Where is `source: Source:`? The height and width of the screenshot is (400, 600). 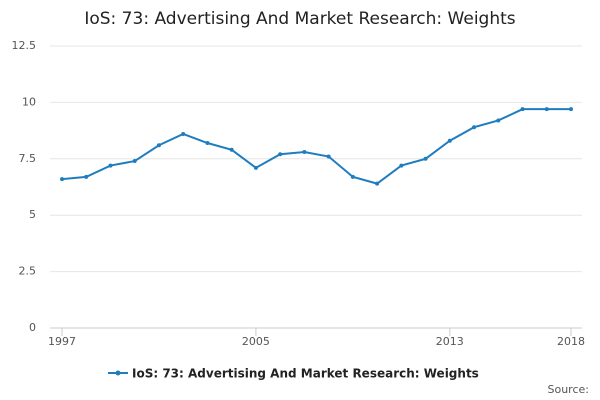 source: Source: is located at coordinates (569, 389).